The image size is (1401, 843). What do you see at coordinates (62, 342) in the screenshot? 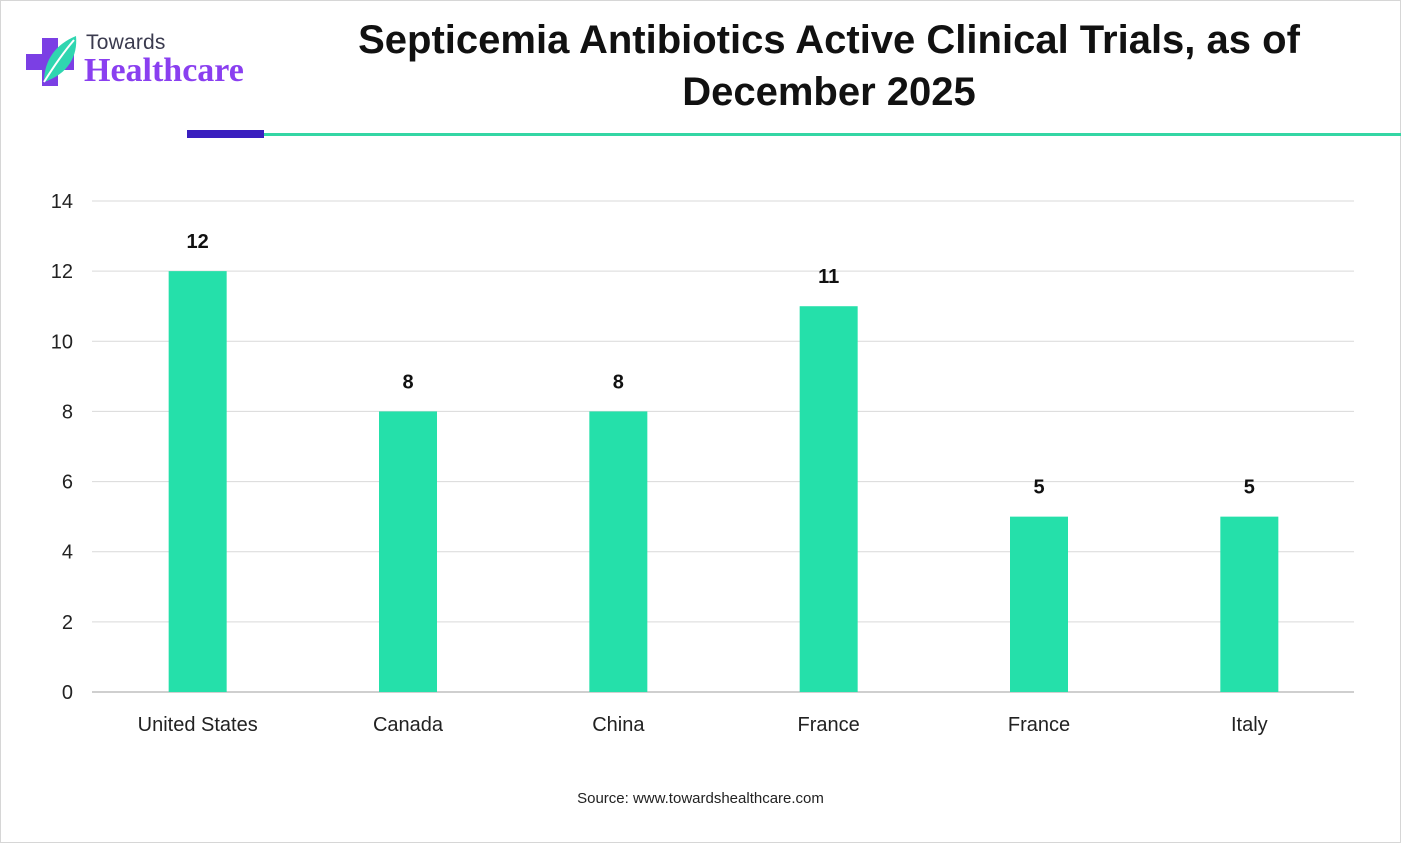
I see `y-tick-label: 10` at bounding box center [62, 342].